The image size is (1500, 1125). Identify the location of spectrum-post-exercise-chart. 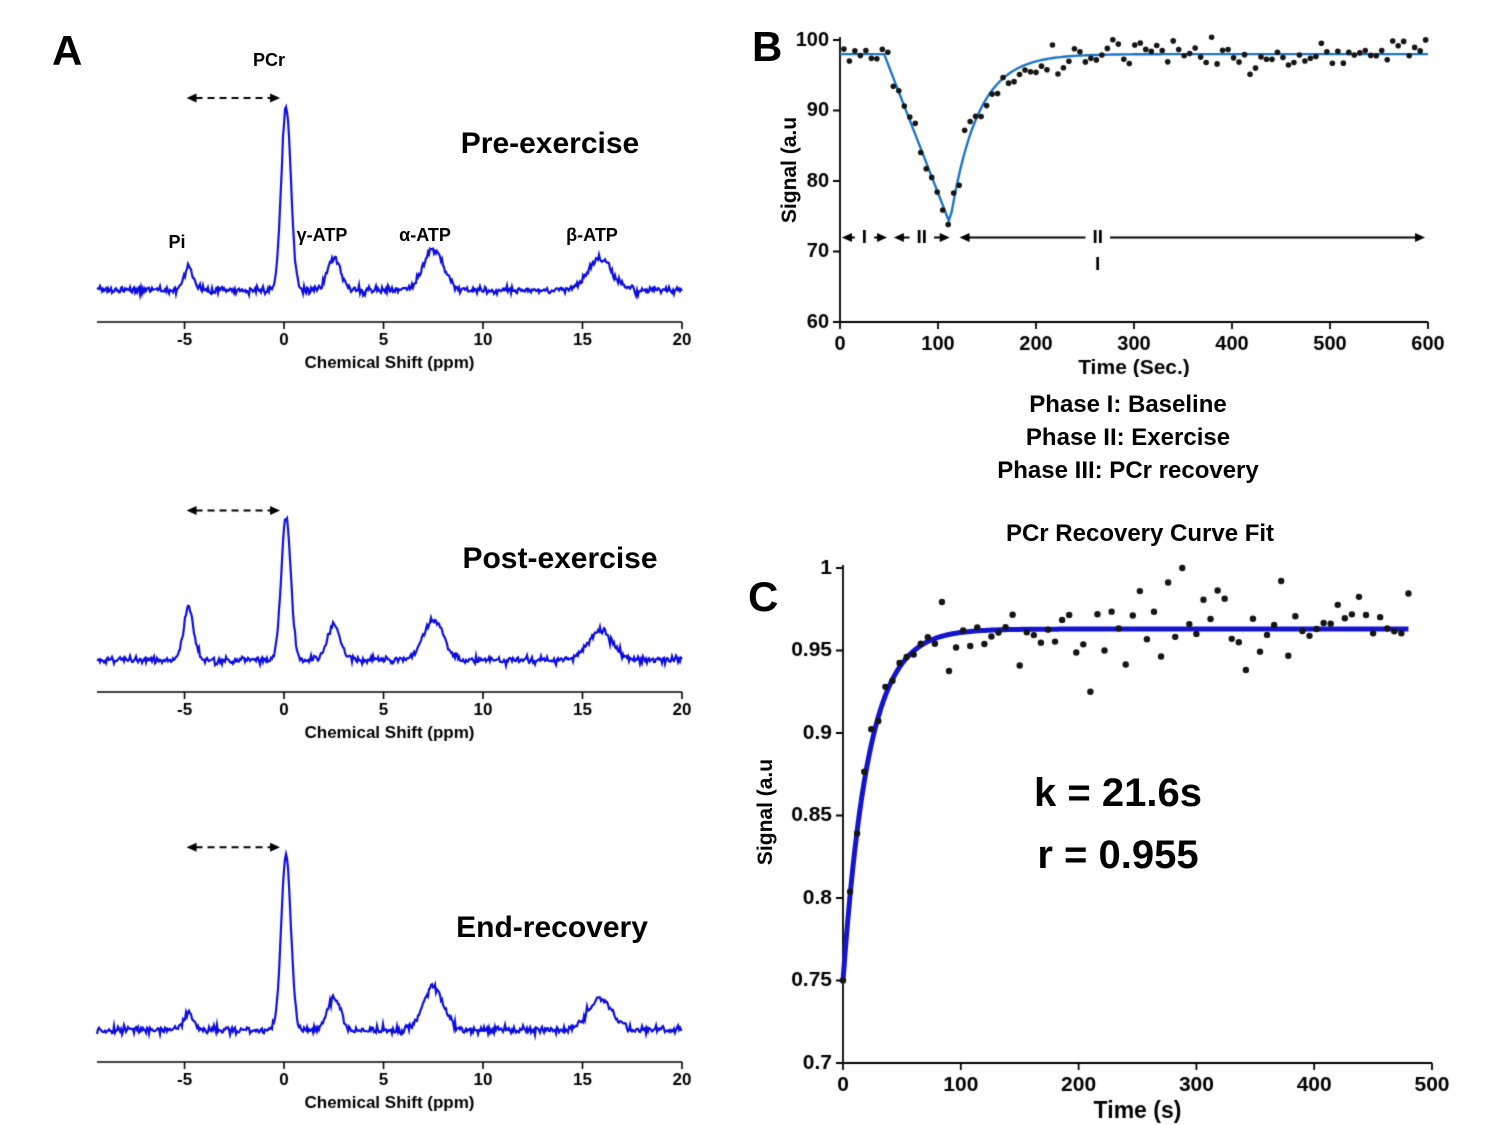
(392, 566).